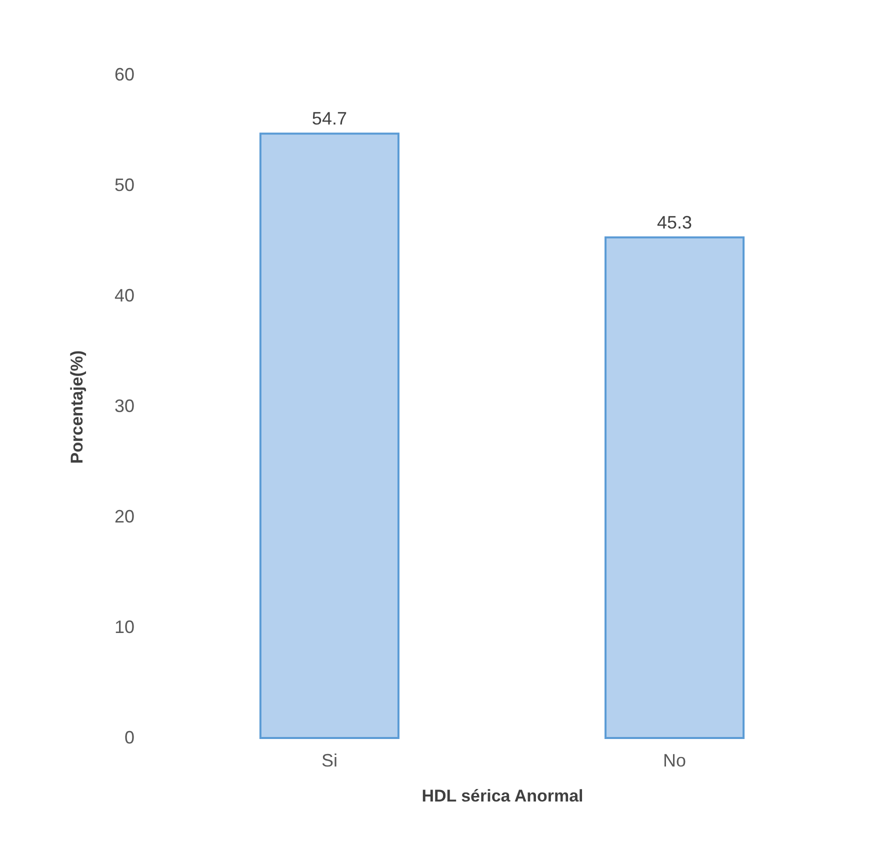 This screenshot has width=894, height=864. What do you see at coordinates (674, 222) in the screenshot?
I see `data-label: 45.3` at bounding box center [674, 222].